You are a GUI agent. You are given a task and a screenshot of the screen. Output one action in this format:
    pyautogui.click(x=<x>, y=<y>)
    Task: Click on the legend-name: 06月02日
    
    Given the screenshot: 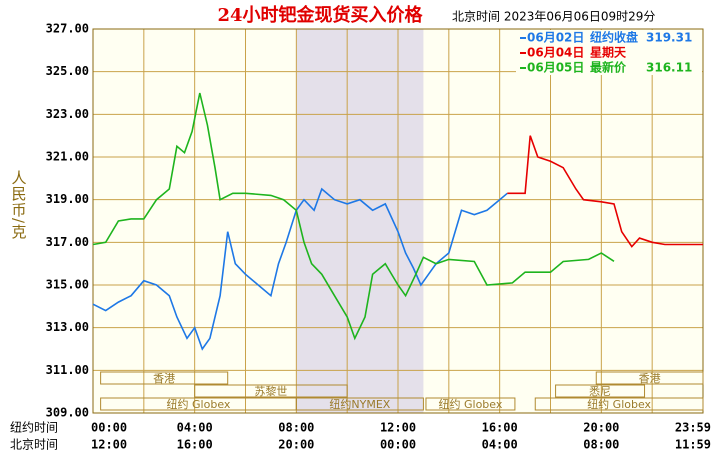 What is the action you would take?
    pyautogui.click(x=555, y=38)
    